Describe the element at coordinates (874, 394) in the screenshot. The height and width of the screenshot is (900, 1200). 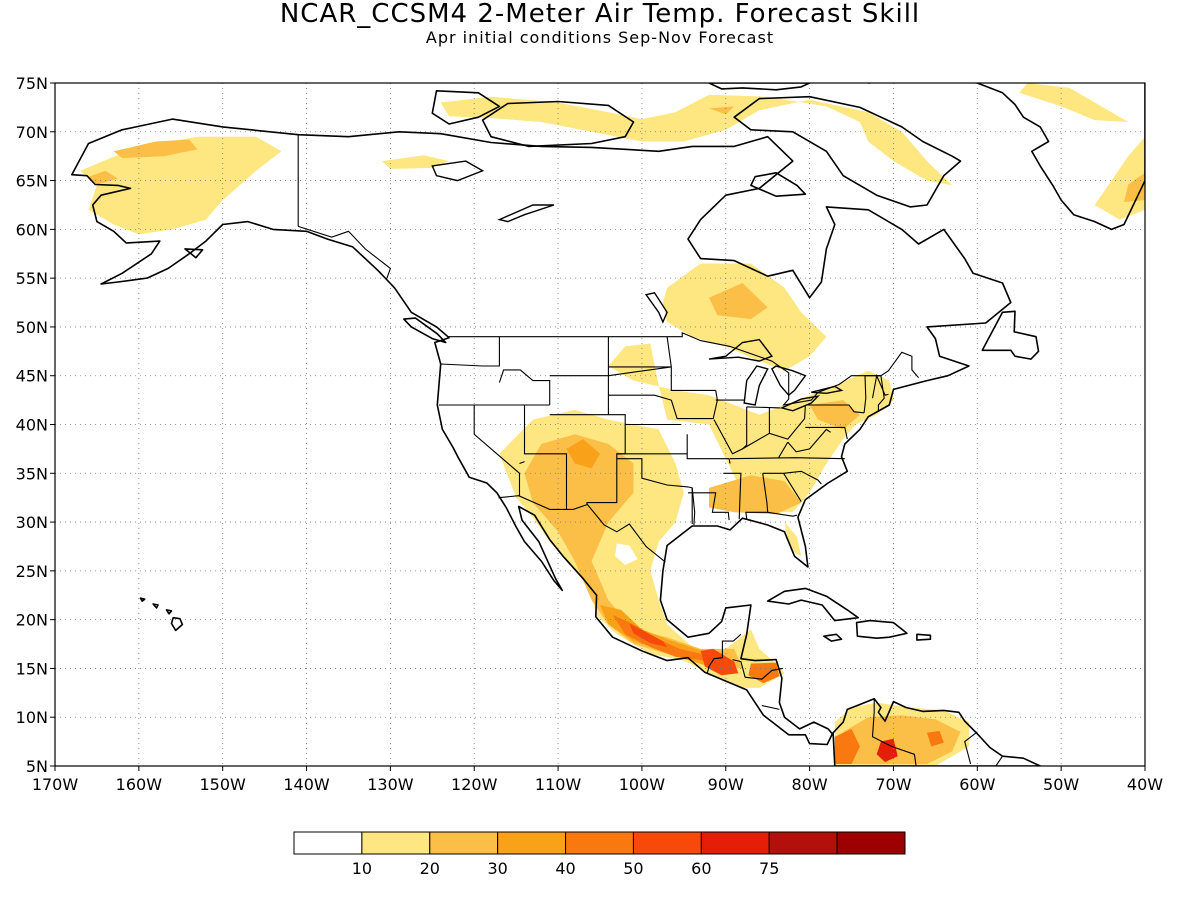
I see `border-us-state-new-england` at that location.